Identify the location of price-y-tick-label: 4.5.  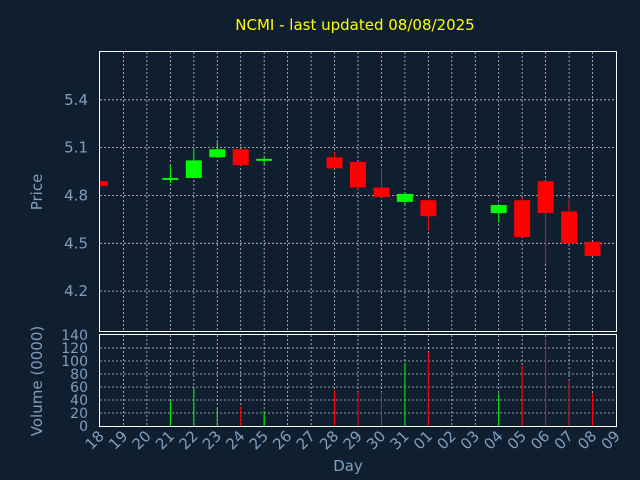
(76, 243).